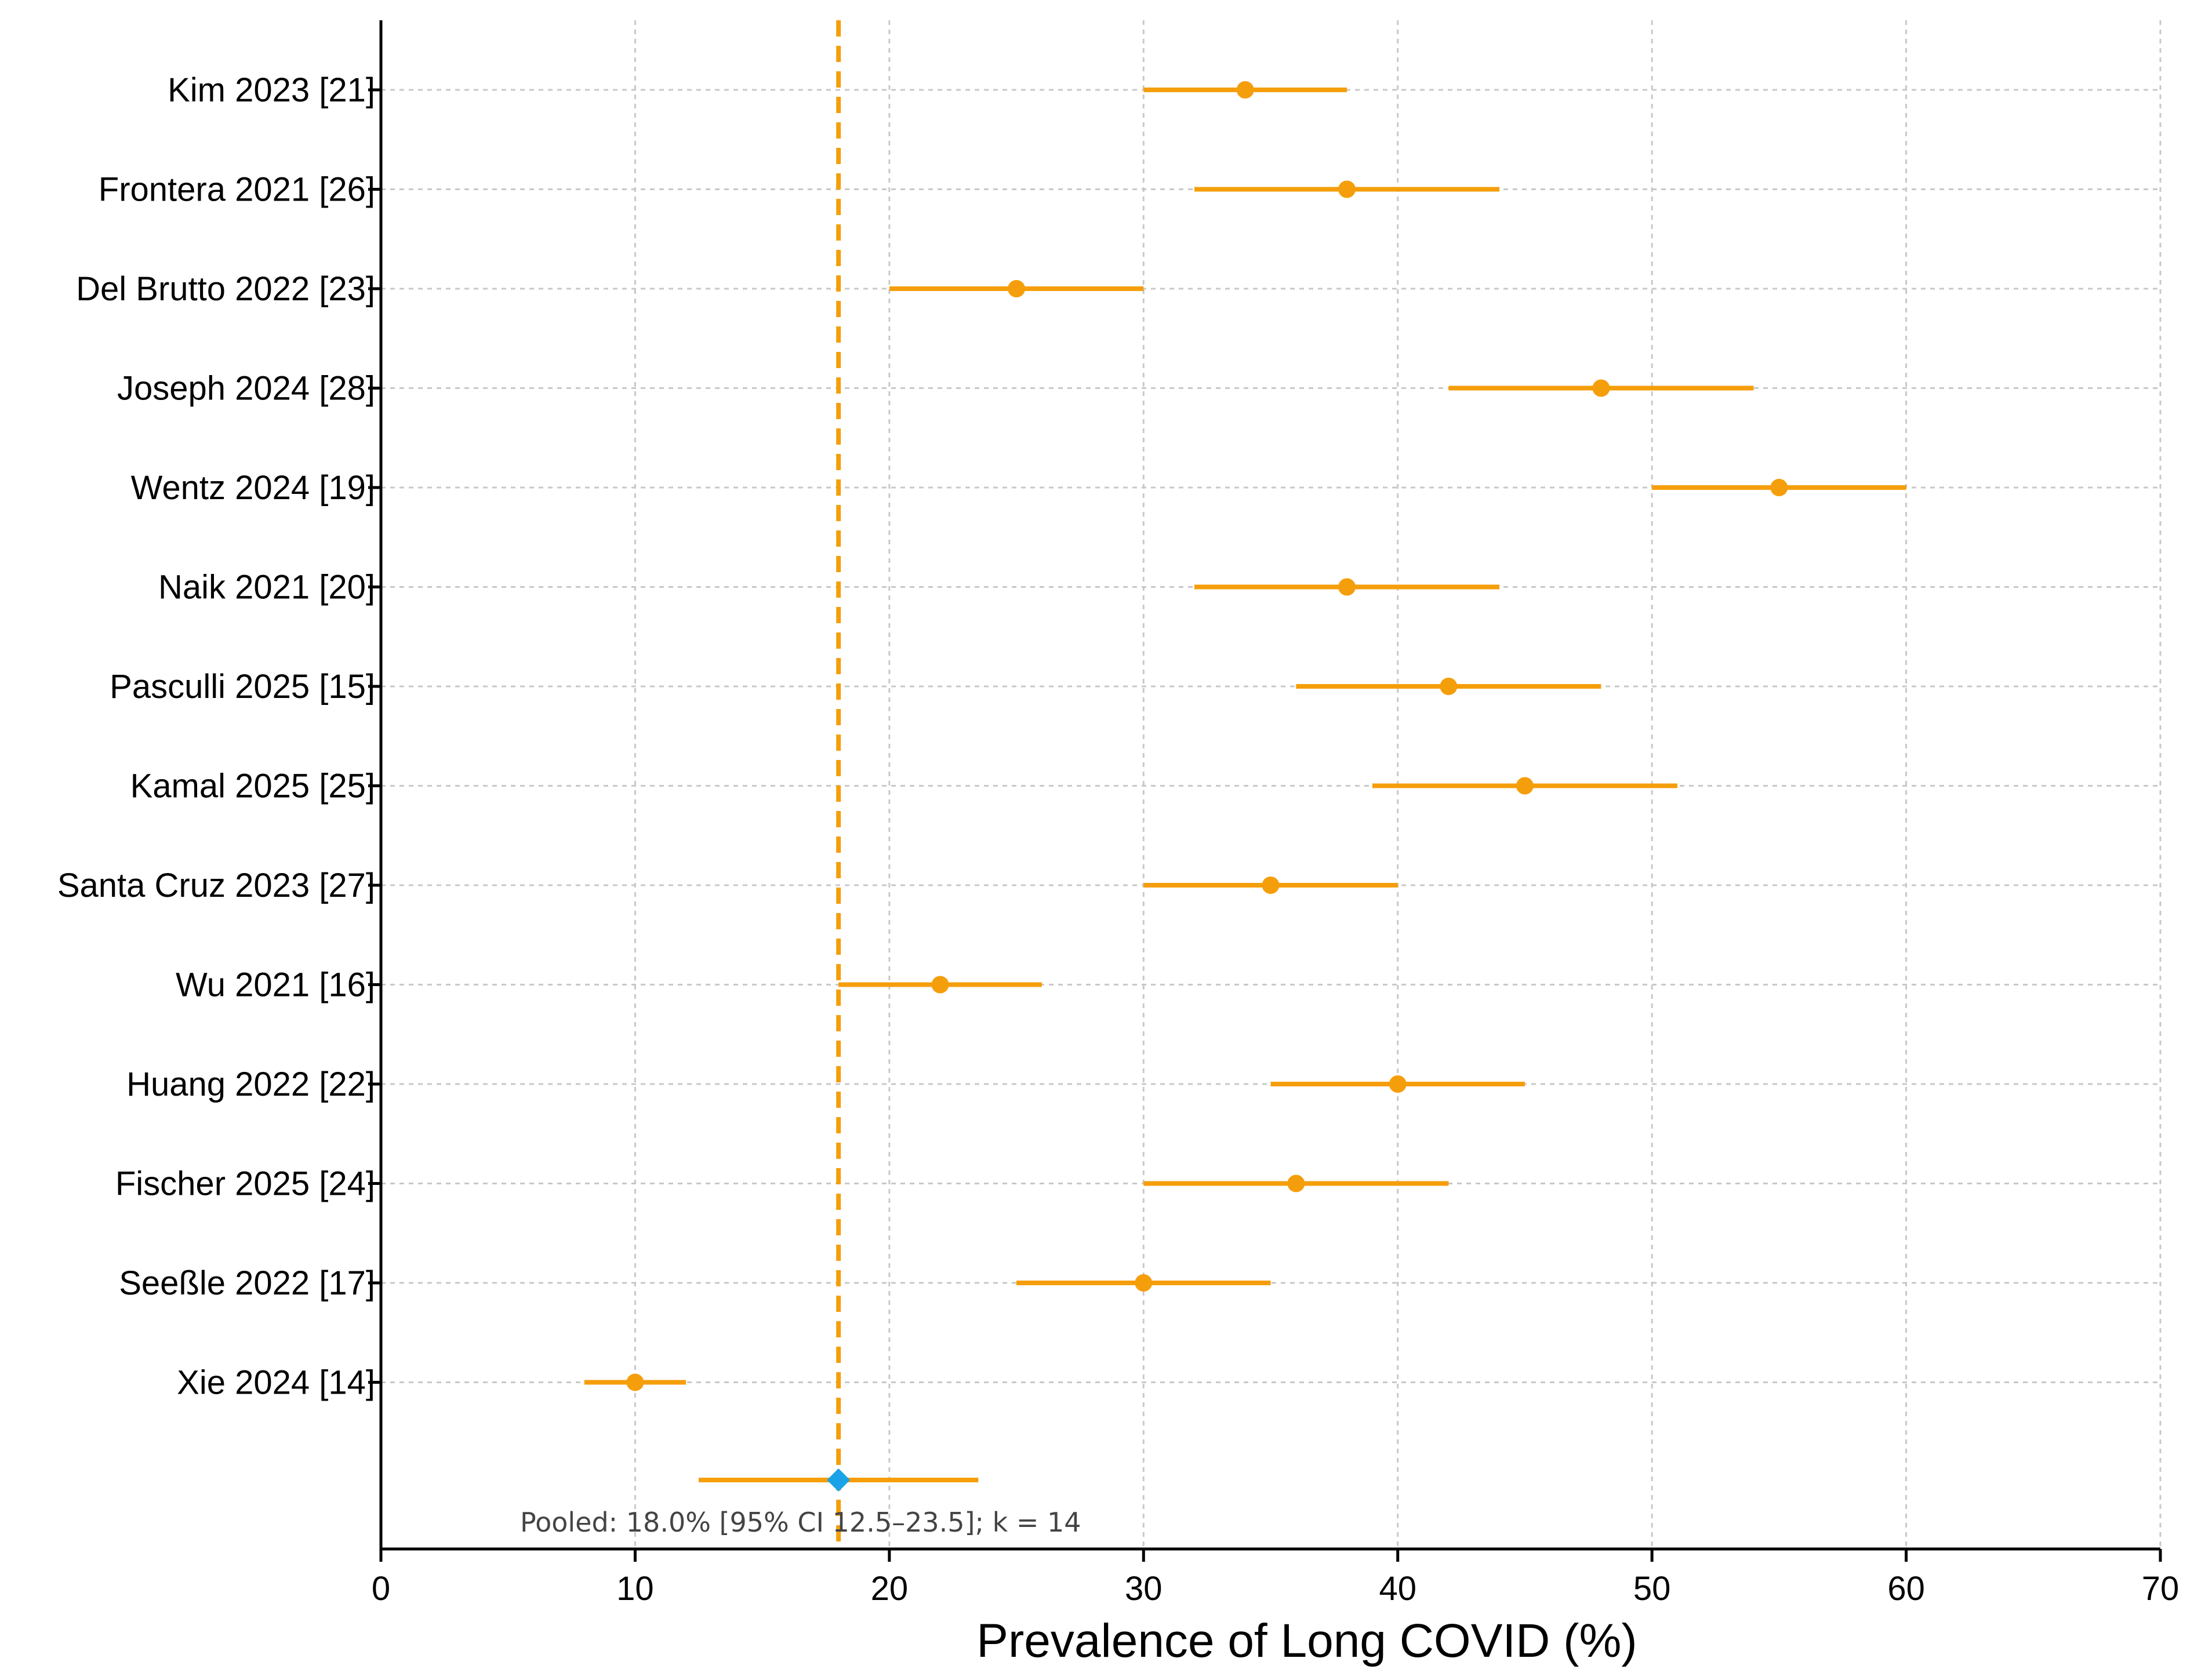 The height and width of the screenshot is (1680, 2194). Describe the element at coordinates (1652, 1589) in the screenshot. I see `x-tick-label: 50` at that location.